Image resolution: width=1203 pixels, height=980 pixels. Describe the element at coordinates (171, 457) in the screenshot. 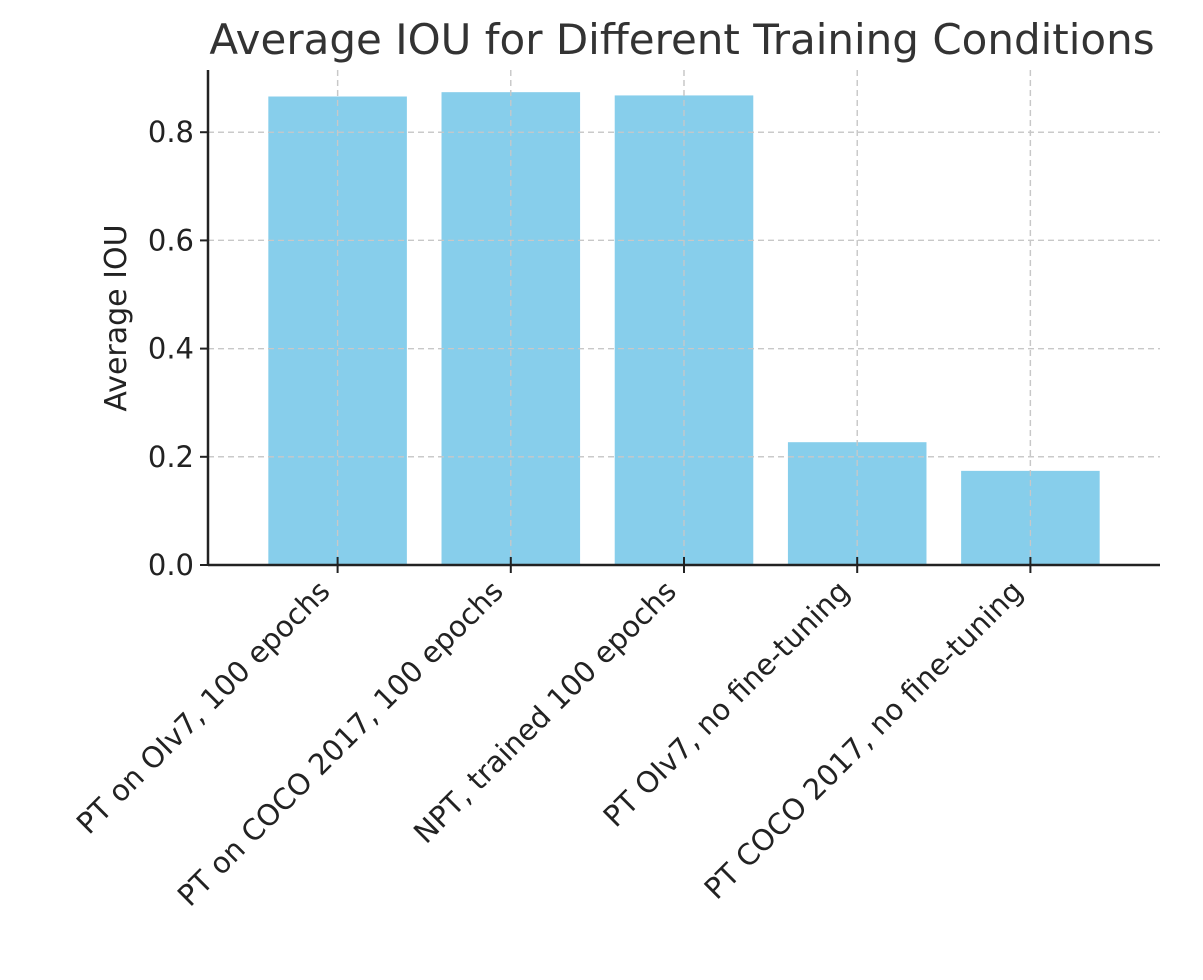

I see `y-tick-label: 0.2` at that location.